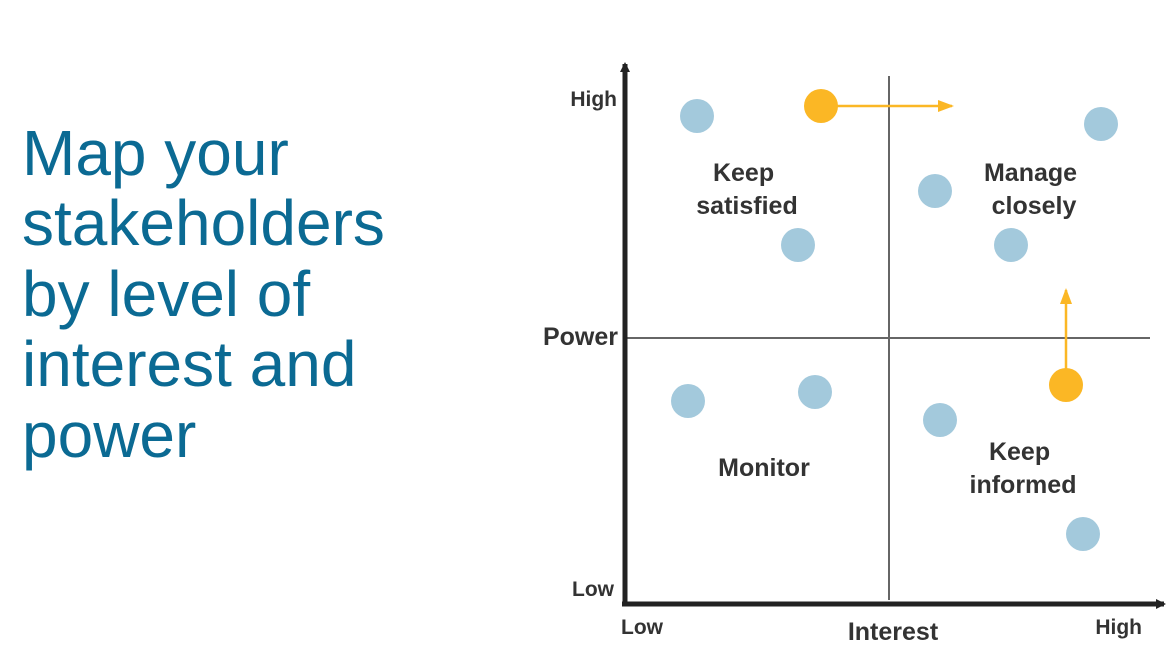 The height and width of the screenshot is (662, 1175). I want to click on quadrant-label-line: satisfied, so click(746, 206).